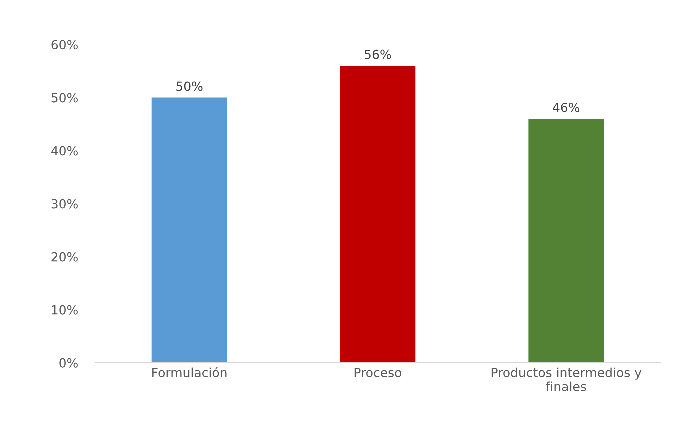 This screenshot has width=681, height=426. Describe the element at coordinates (189, 87) in the screenshot. I see `data-label: 50%` at that location.